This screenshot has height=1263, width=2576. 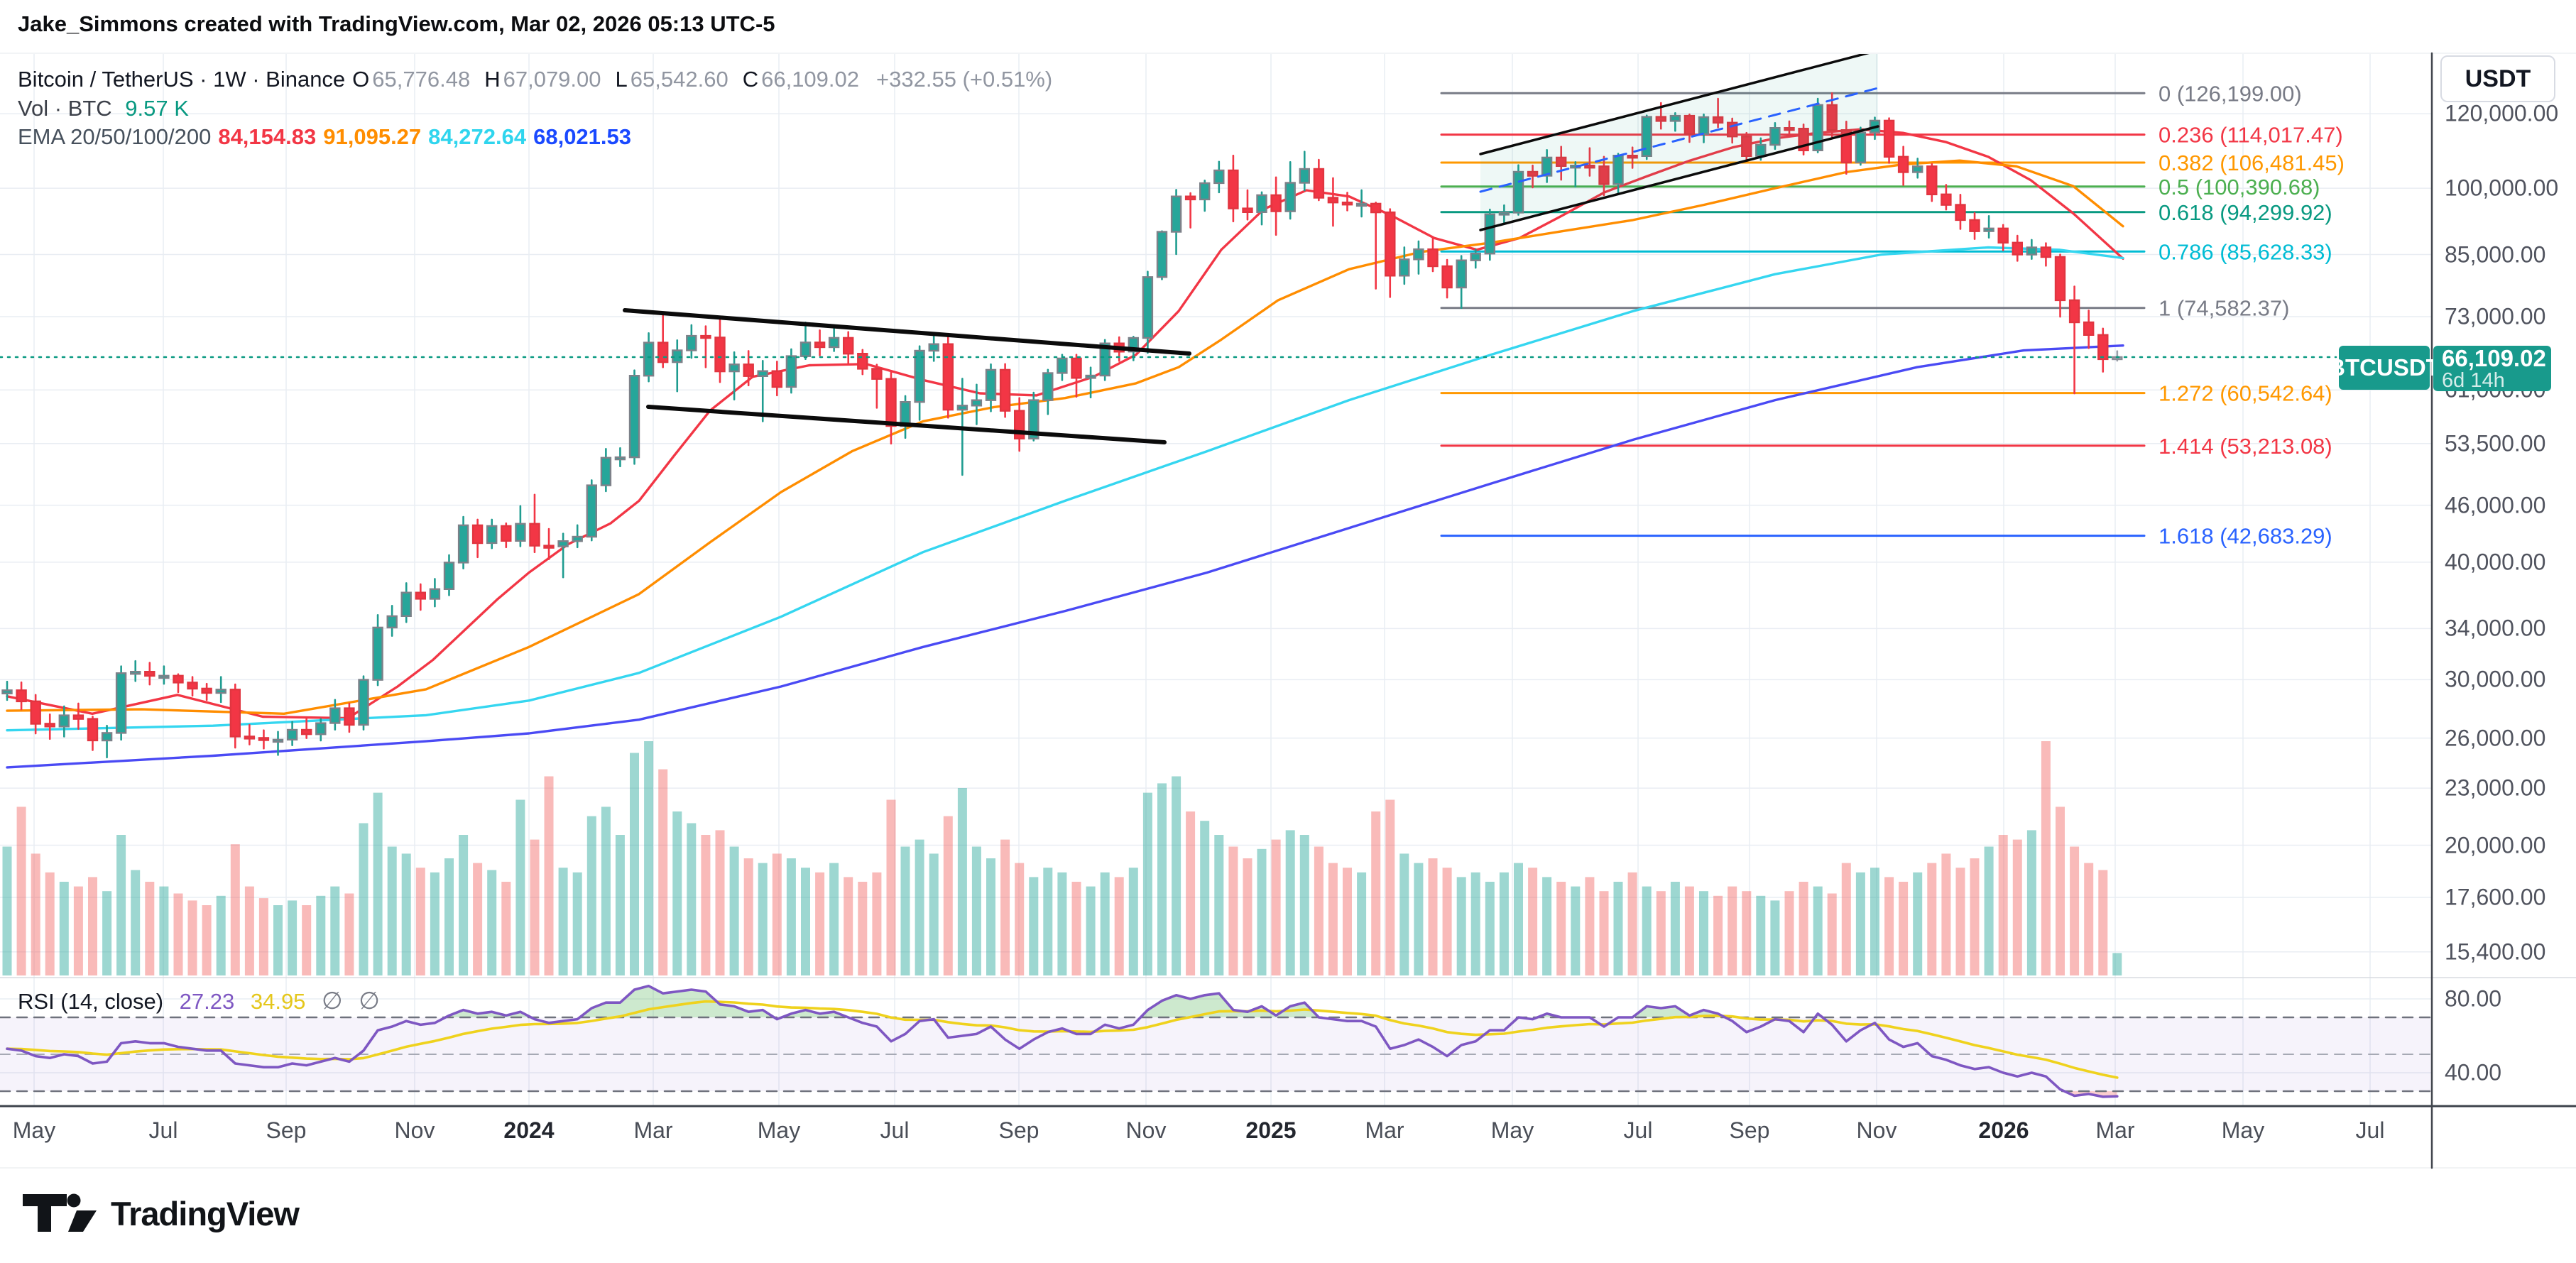 What do you see at coordinates (2251, 135) in the screenshot?
I see `fib-label: 0.236 (114,017.47)` at bounding box center [2251, 135].